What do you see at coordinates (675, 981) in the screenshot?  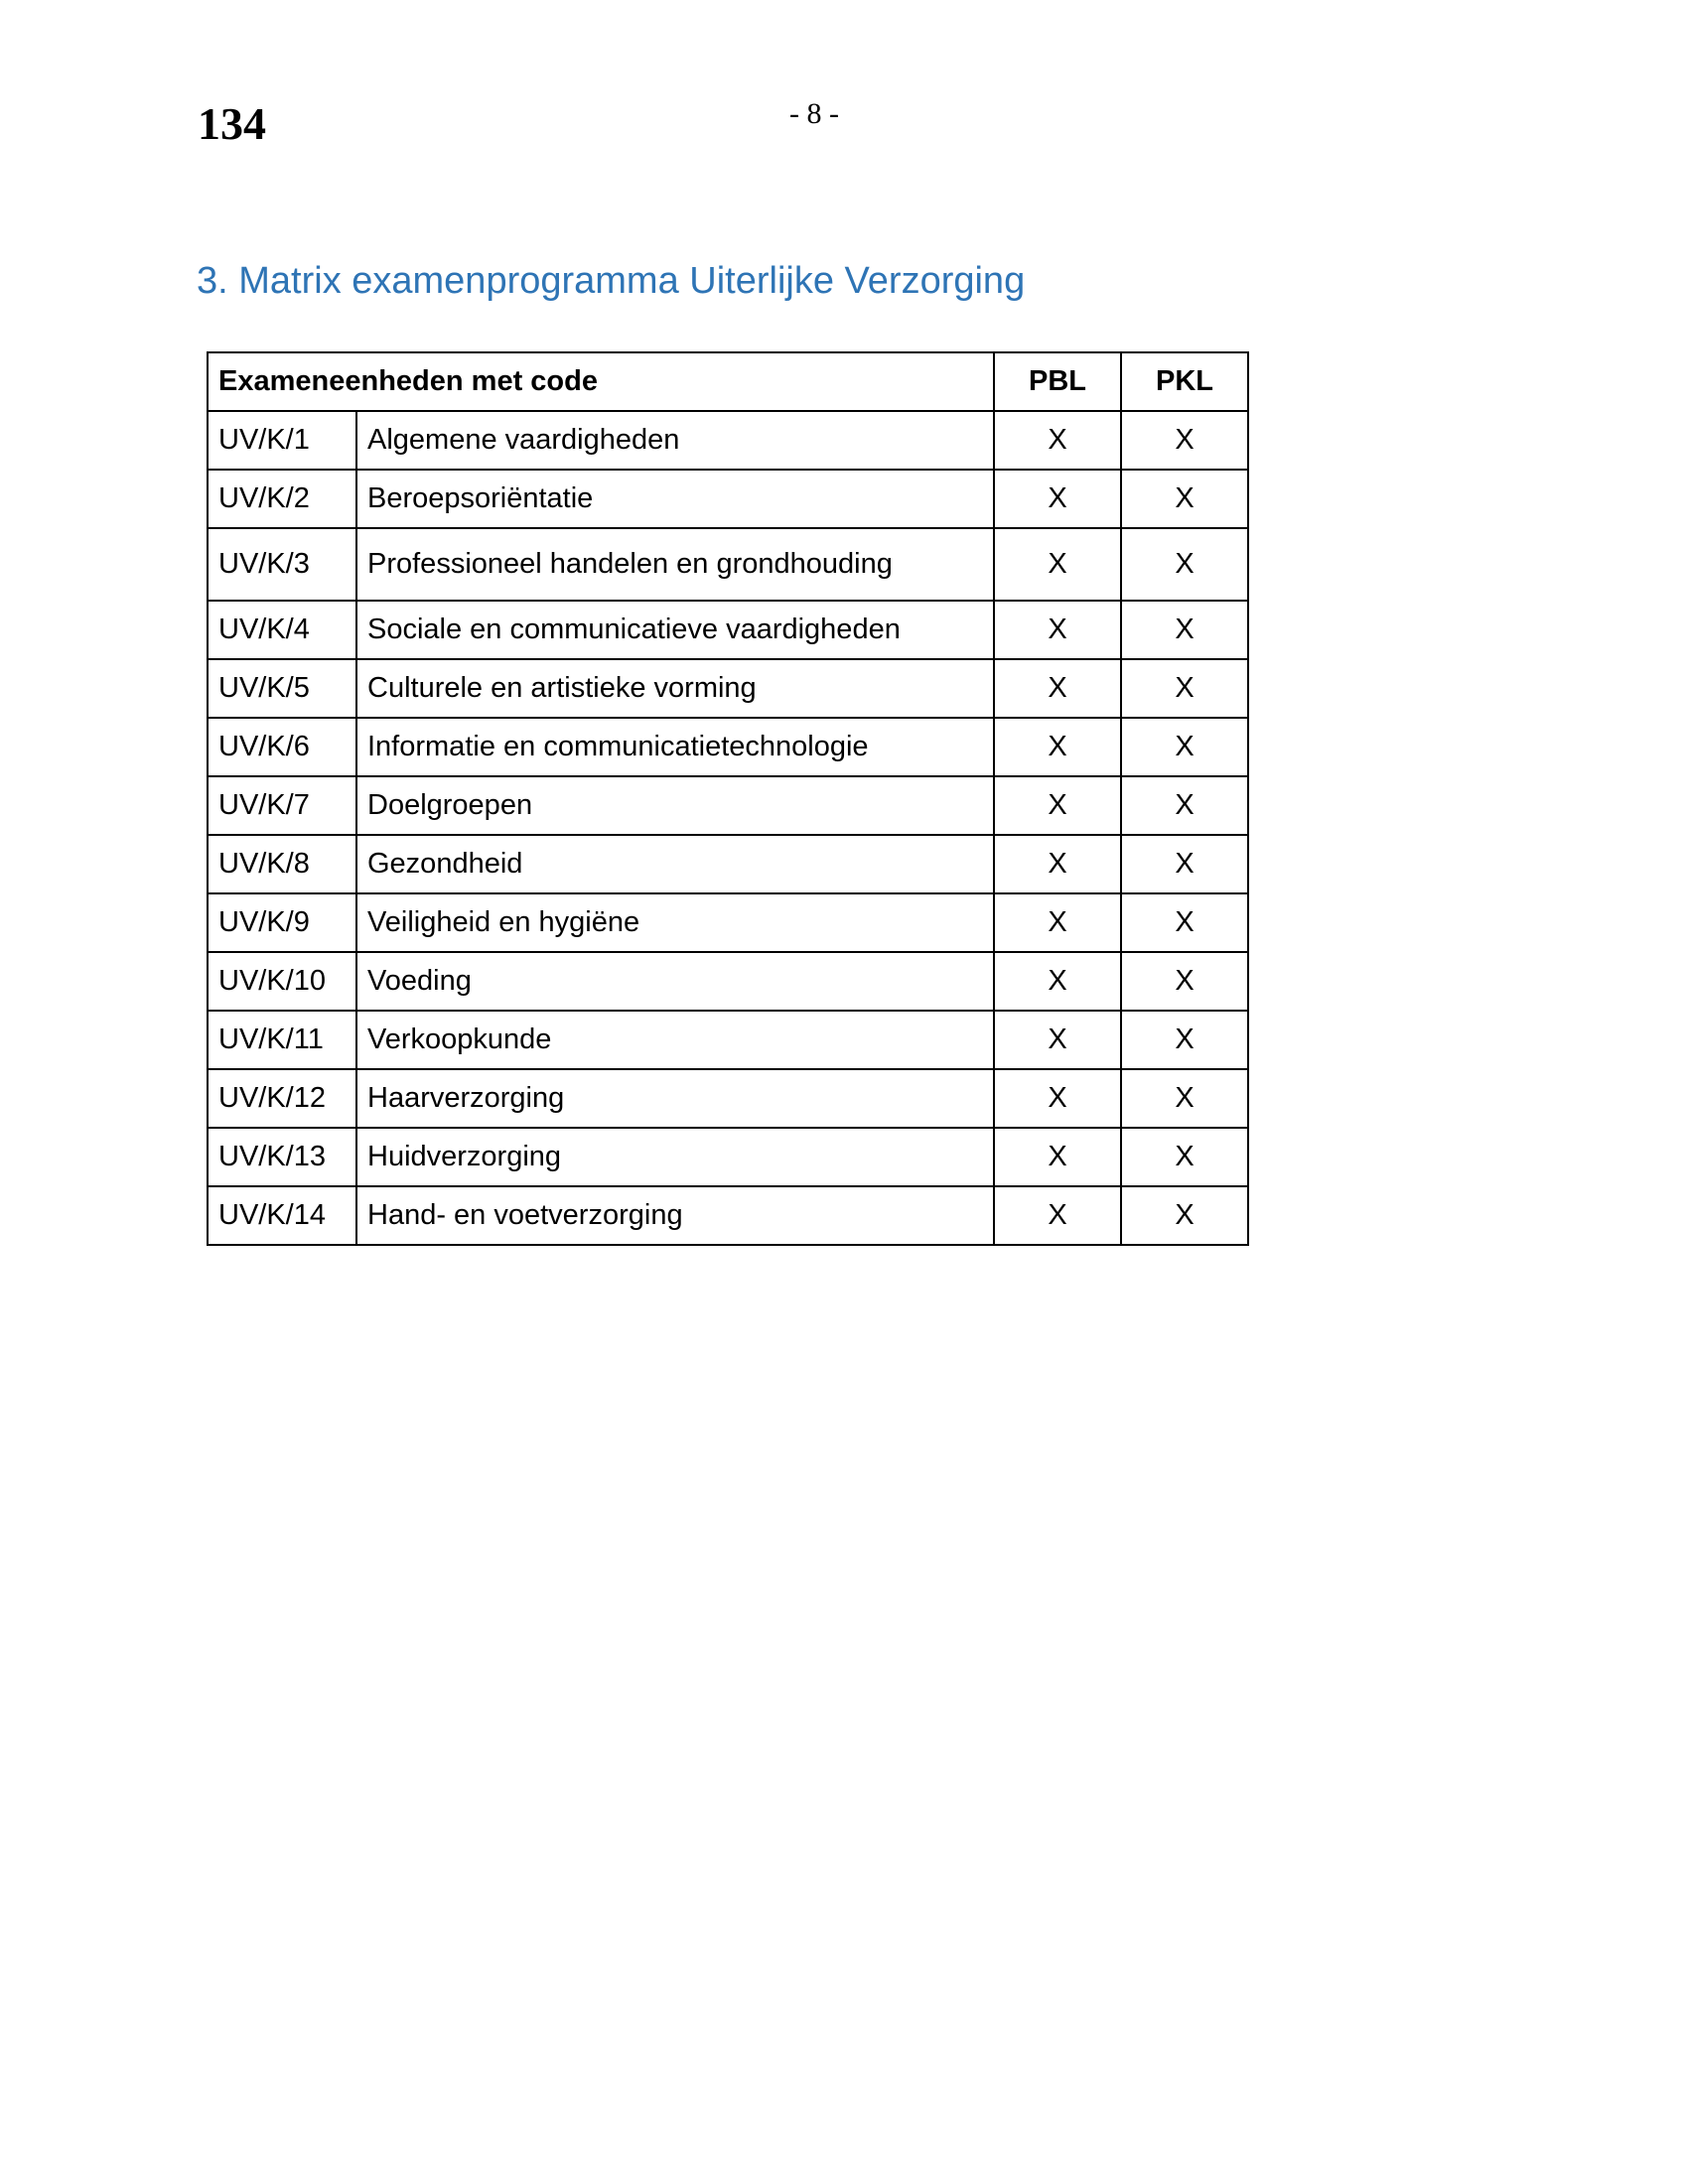 I see `unit-name: Voeding` at bounding box center [675, 981].